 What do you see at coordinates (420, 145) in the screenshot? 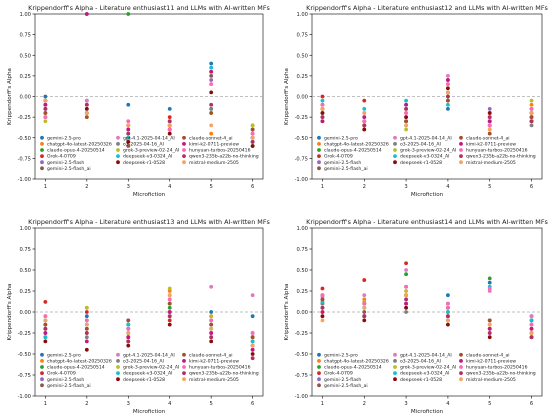
I see `legend-label: o3-2025-04-16_AI` at bounding box center [420, 145].